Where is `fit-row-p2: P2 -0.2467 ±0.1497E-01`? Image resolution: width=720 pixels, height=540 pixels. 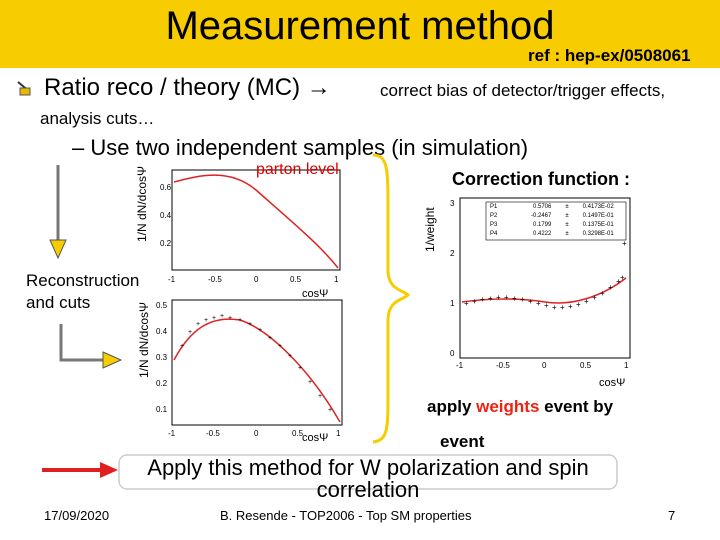 fit-row-p2: P2 -0.2467 ±0.1497E-01 is located at coordinates (552, 216).